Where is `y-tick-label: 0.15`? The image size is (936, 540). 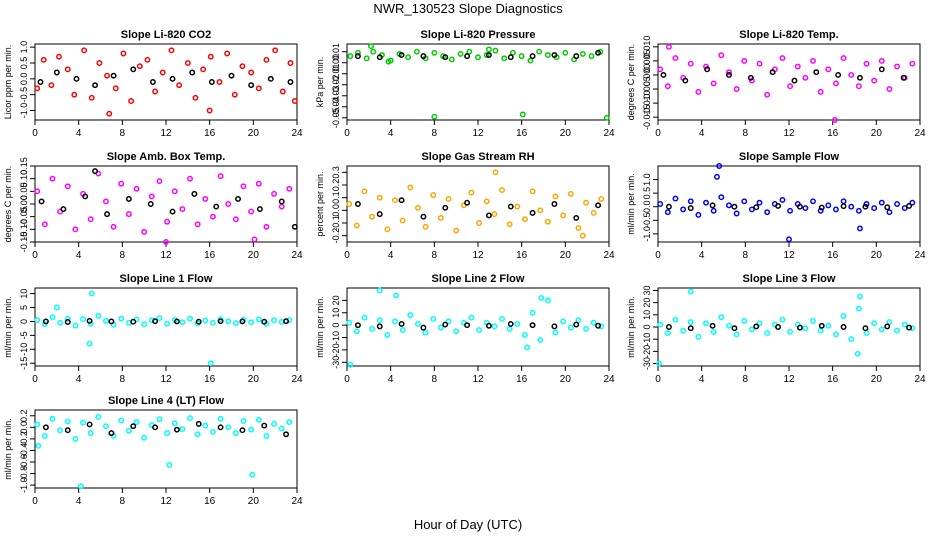
y-tick-label: 0.15 is located at coordinates (24, 166).